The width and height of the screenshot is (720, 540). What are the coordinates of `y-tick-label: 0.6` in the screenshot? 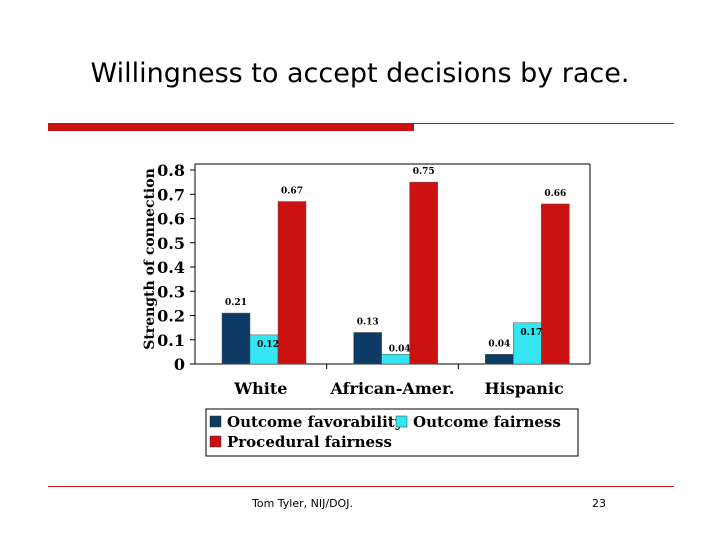 It's located at (171, 219).